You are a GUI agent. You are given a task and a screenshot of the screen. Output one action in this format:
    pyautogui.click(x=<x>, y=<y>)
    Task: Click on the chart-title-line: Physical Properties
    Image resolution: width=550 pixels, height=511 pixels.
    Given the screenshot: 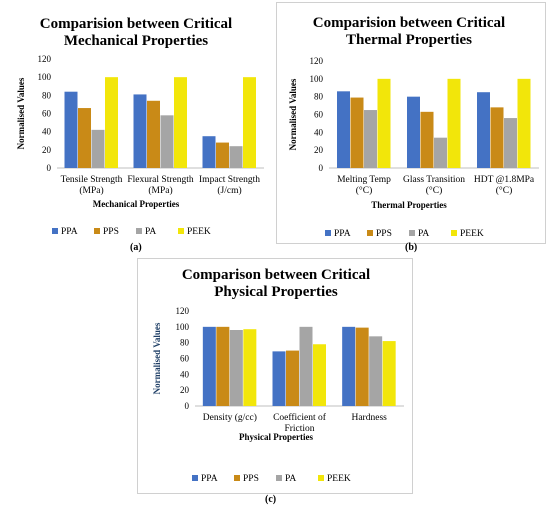 What is the action you would take?
    pyautogui.click(x=276, y=292)
    